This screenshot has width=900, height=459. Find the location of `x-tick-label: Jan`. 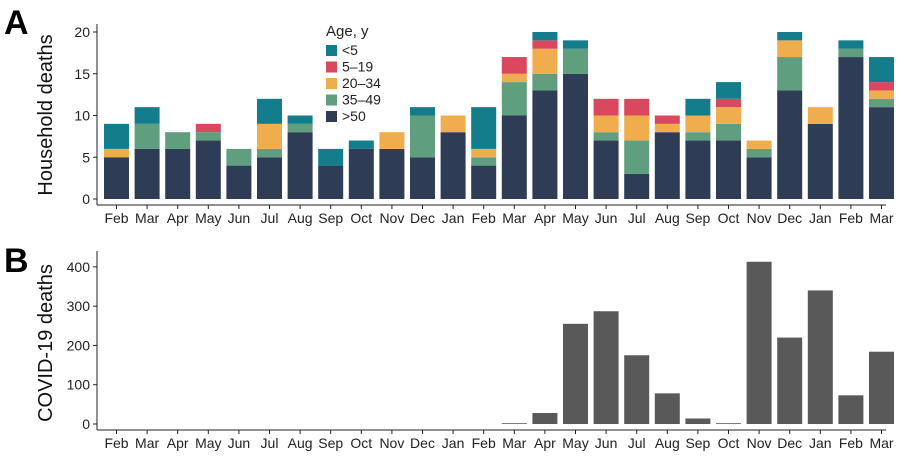

x-tick-label: Jan is located at coordinates (453, 218).